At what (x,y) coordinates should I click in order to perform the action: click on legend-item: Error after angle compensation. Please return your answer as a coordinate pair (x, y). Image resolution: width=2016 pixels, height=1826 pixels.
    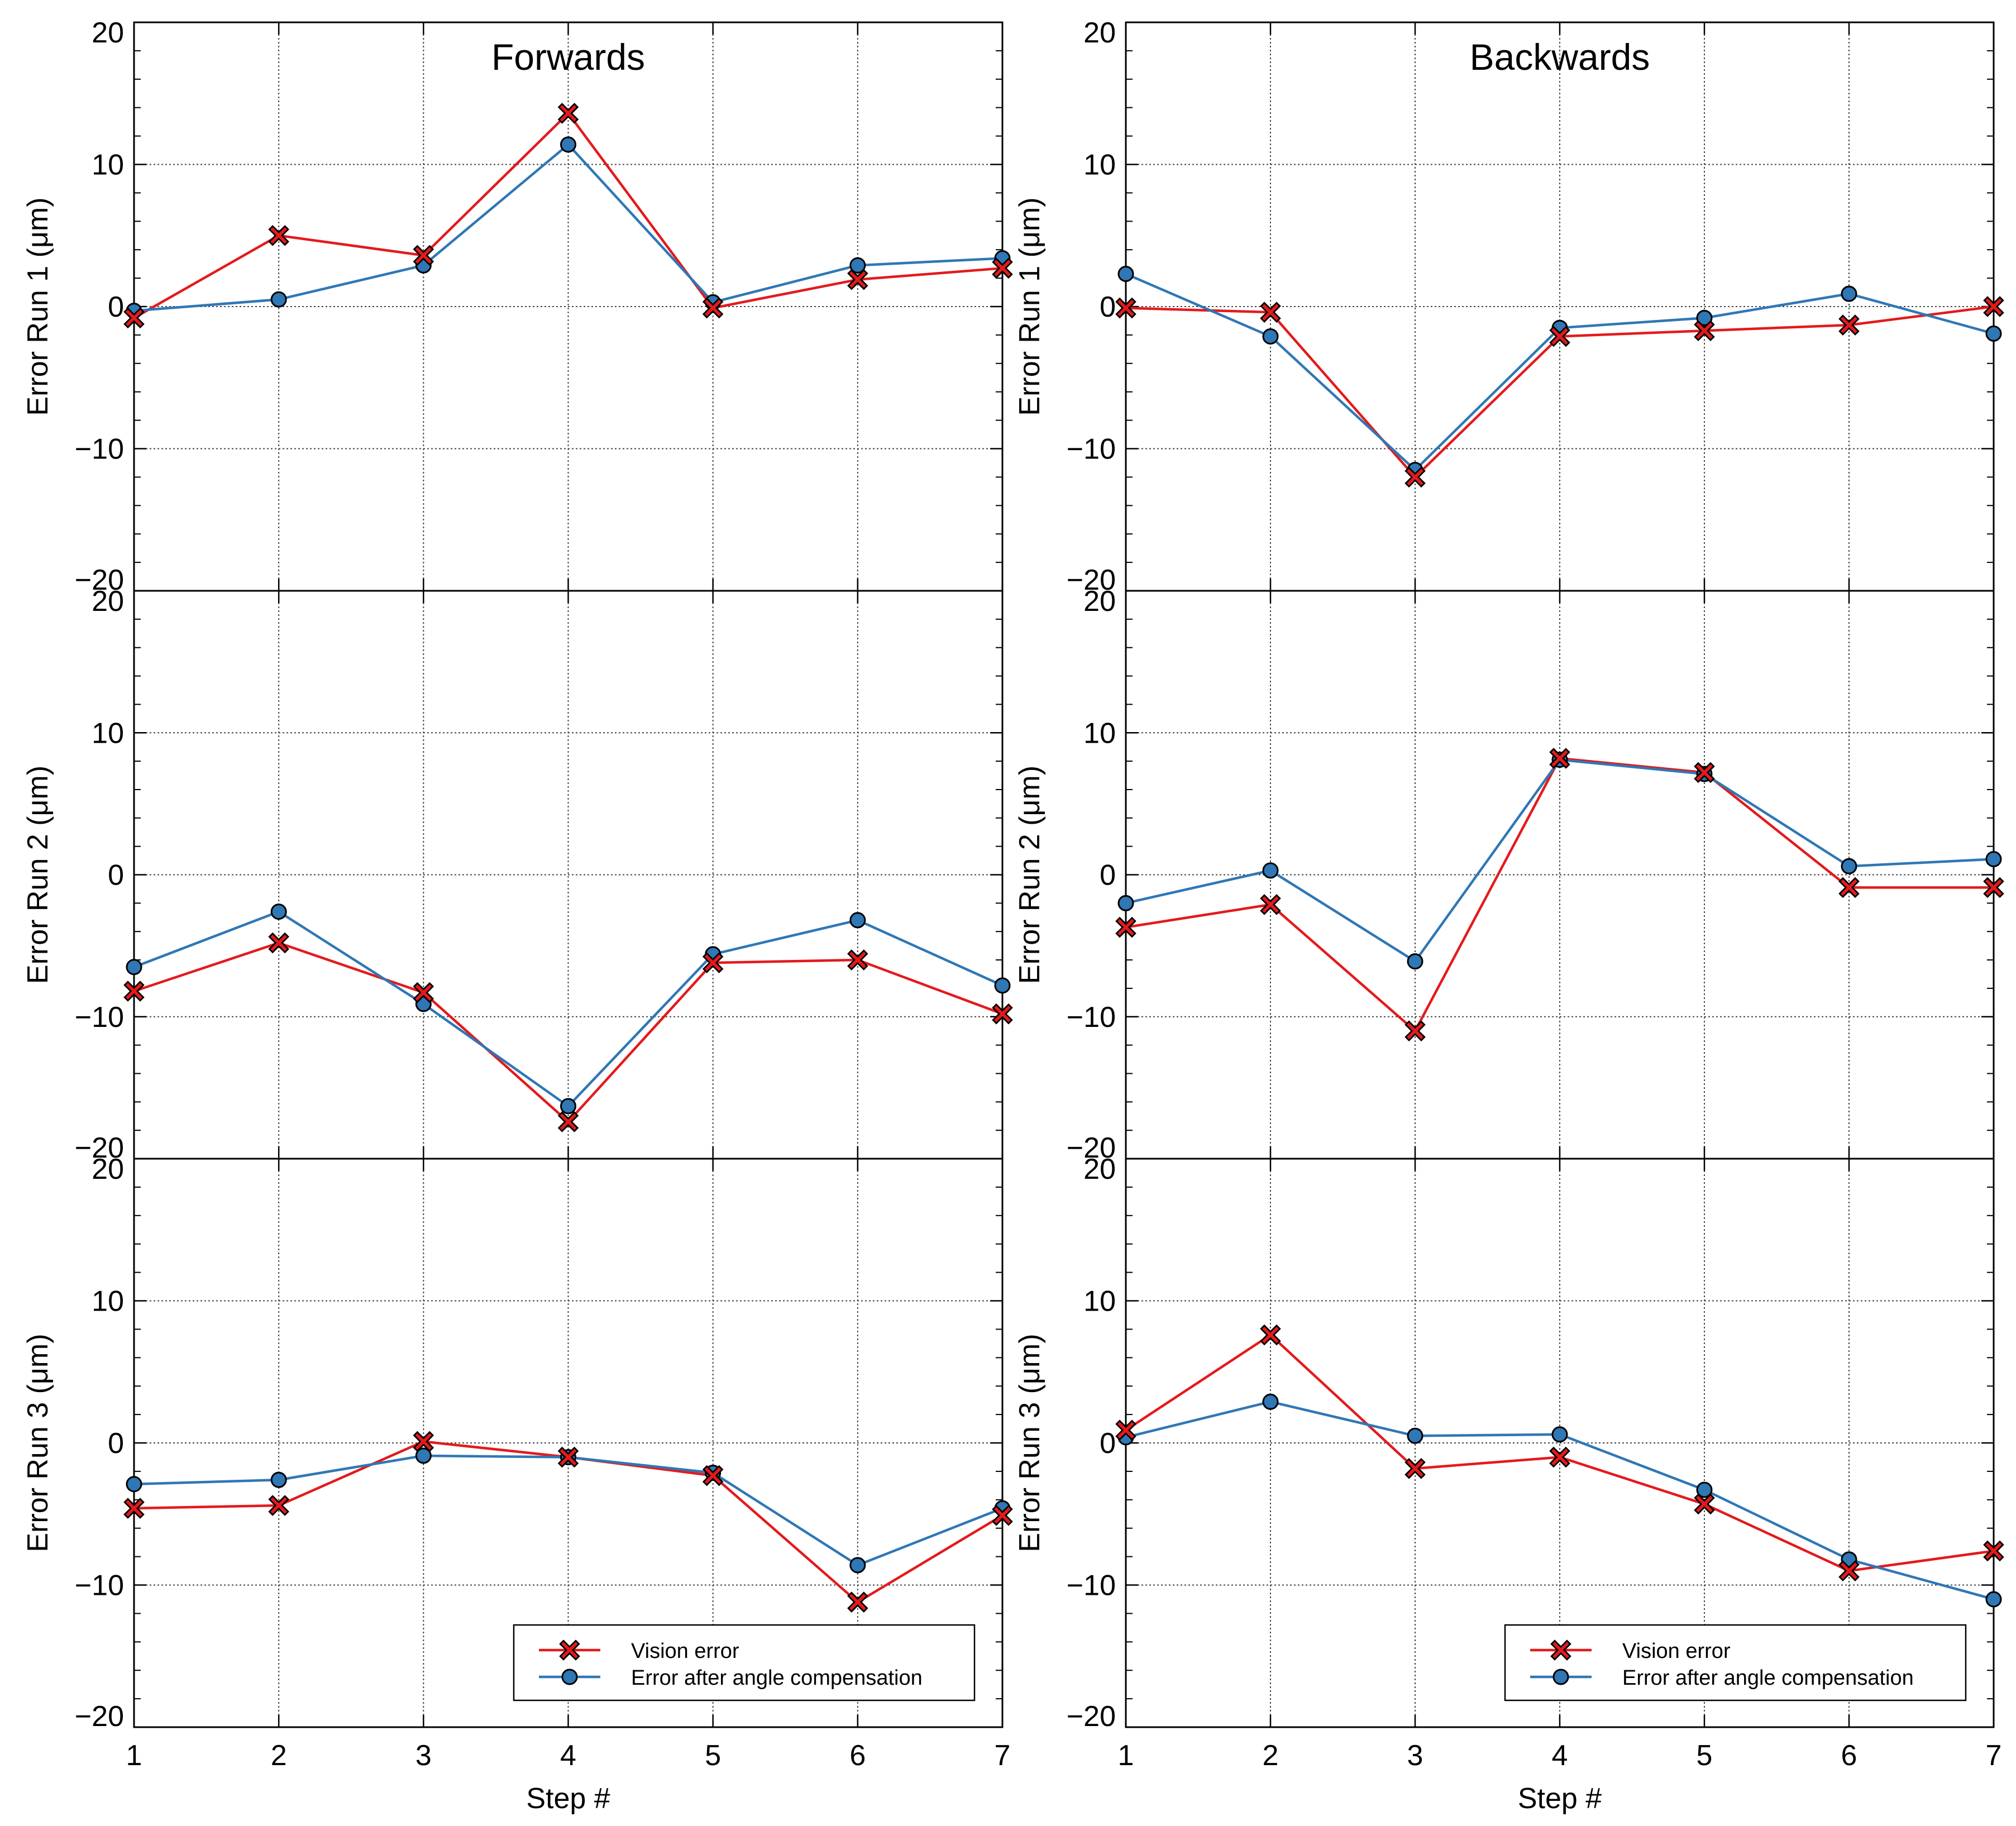
    Looking at the image, I should click on (731, 1678).